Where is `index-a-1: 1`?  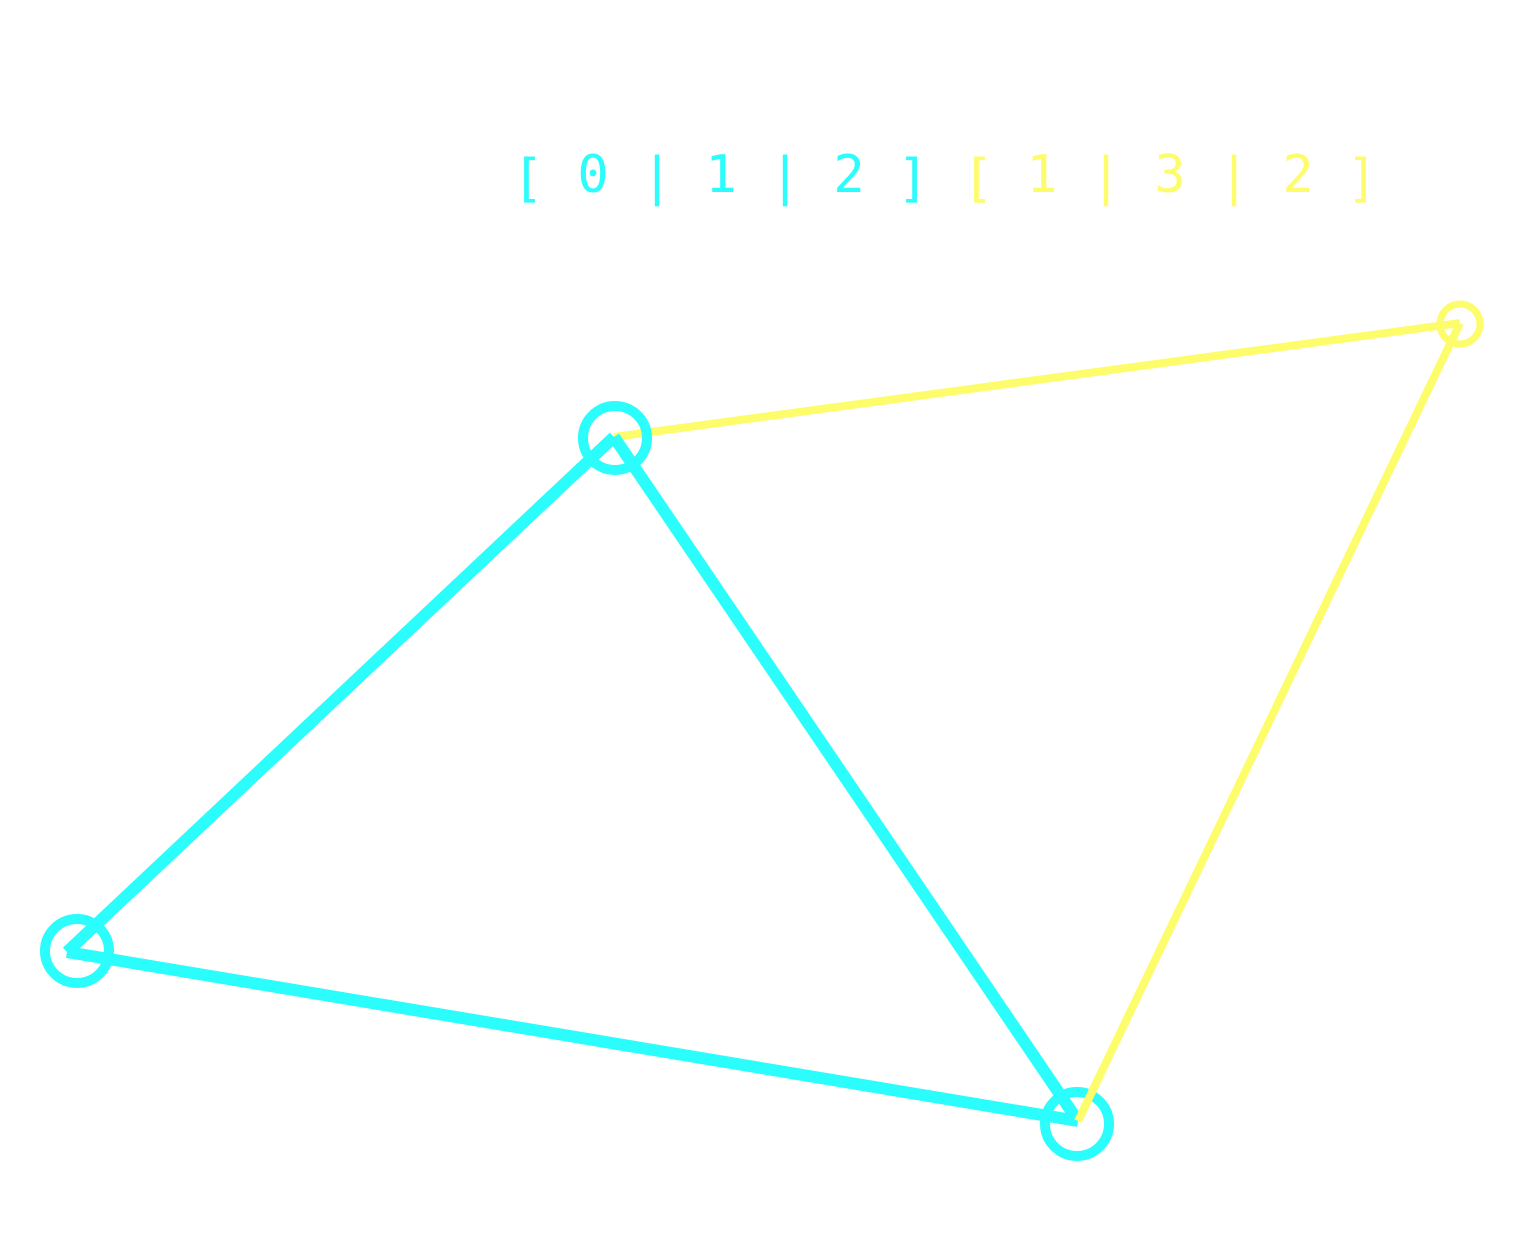
index-a-1: 1 is located at coordinates (720, 175).